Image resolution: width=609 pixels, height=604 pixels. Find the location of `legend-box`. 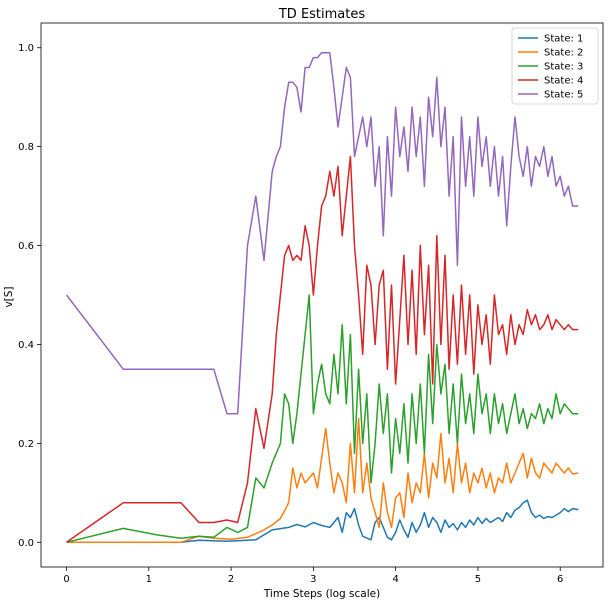

legend-box is located at coordinates (555, 66).